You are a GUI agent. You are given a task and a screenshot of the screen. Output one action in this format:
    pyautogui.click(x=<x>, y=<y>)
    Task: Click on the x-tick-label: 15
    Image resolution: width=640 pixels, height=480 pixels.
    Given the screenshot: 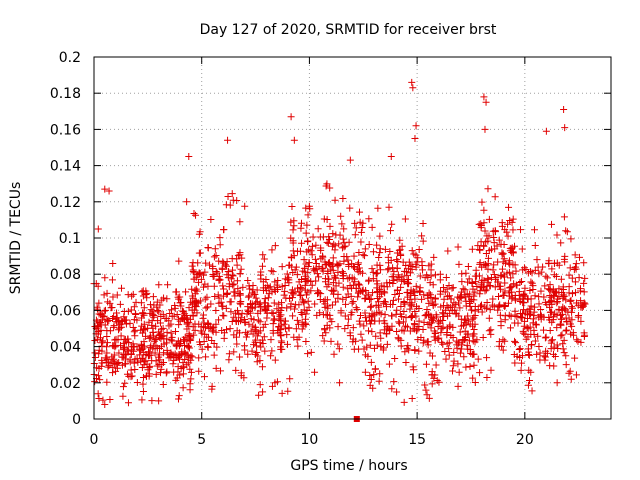 What is the action you would take?
    pyautogui.click(x=417, y=440)
    